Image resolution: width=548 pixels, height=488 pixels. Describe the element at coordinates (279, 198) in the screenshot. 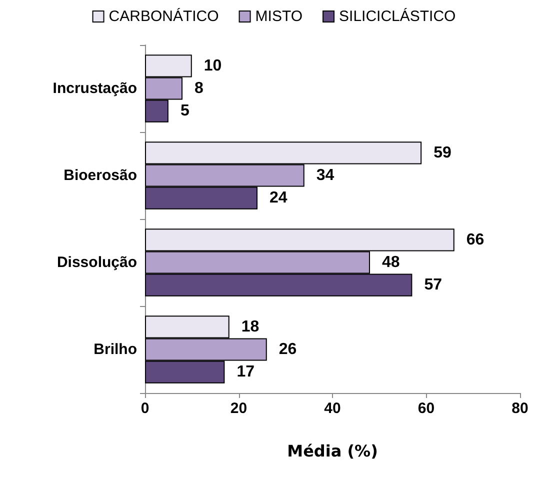

I see `data-label: 24` at that location.